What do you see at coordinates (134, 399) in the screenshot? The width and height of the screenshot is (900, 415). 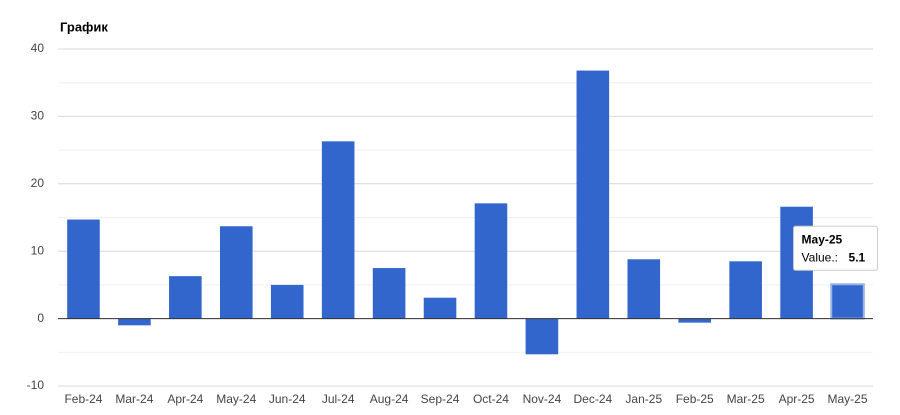 I see `x-tick-label: Mar-24` at bounding box center [134, 399].